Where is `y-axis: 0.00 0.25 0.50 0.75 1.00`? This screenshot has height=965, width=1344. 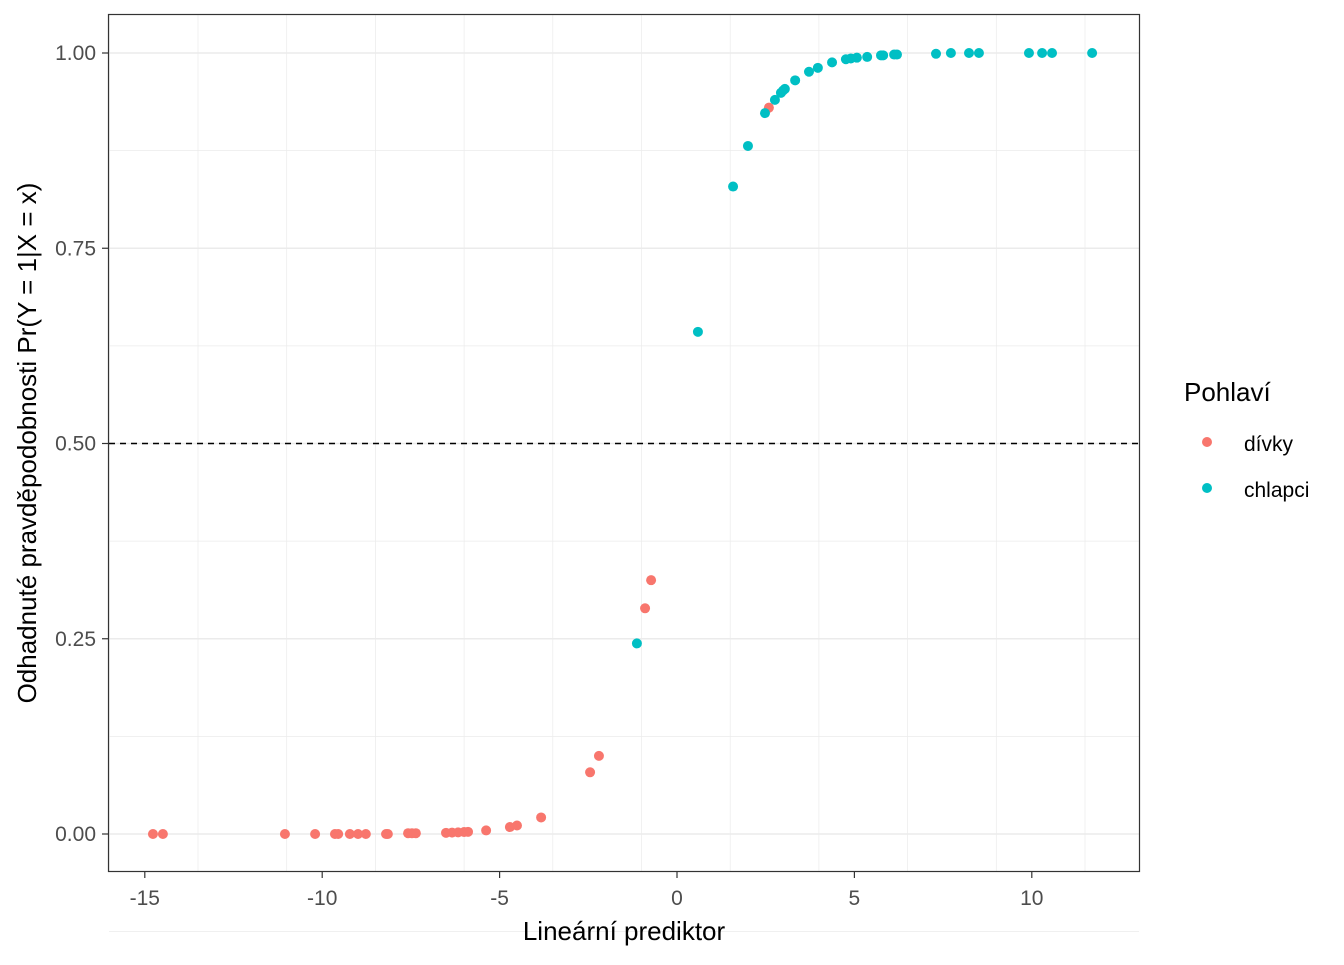 y-axis: 0.00 0.25 0.50 0.75 1.00 is located at coordinates (81, 444).